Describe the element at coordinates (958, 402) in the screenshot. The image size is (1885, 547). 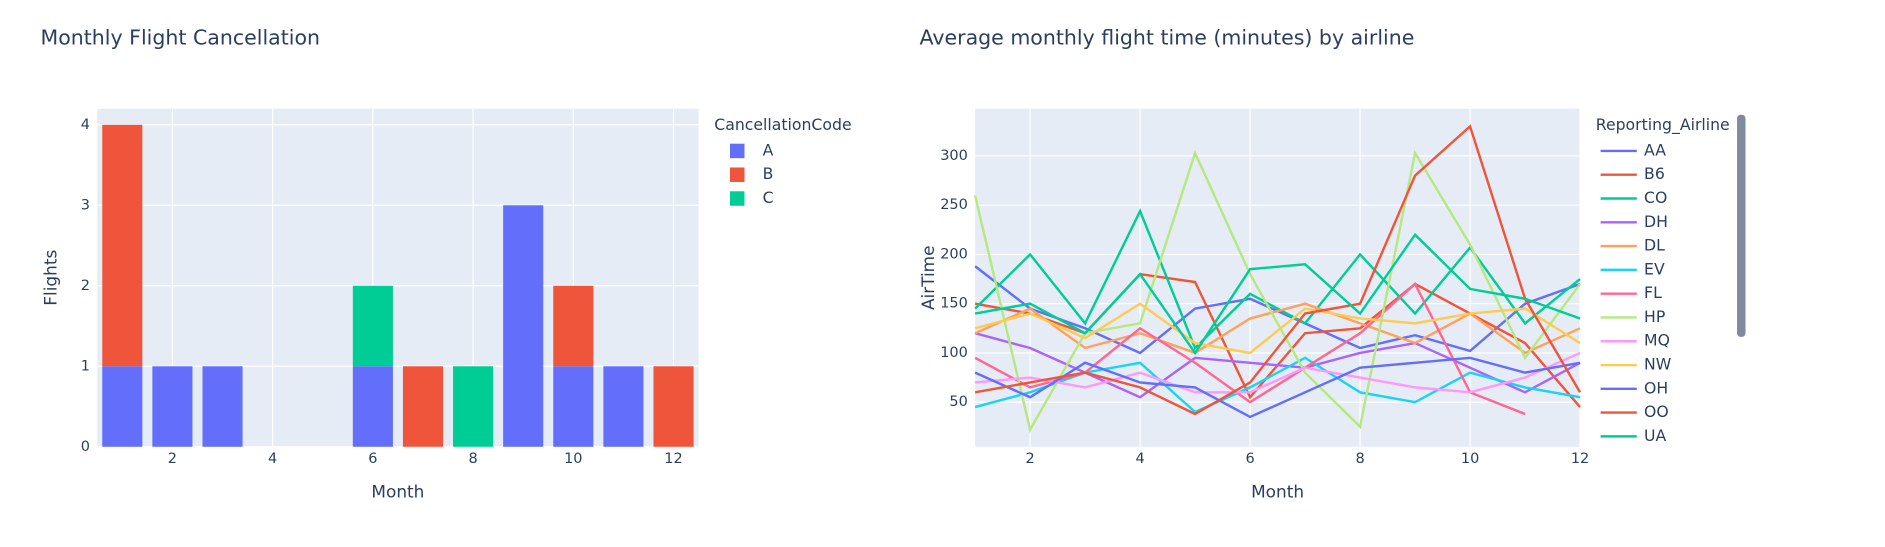
I see `y-tick-label: 50` at that location.